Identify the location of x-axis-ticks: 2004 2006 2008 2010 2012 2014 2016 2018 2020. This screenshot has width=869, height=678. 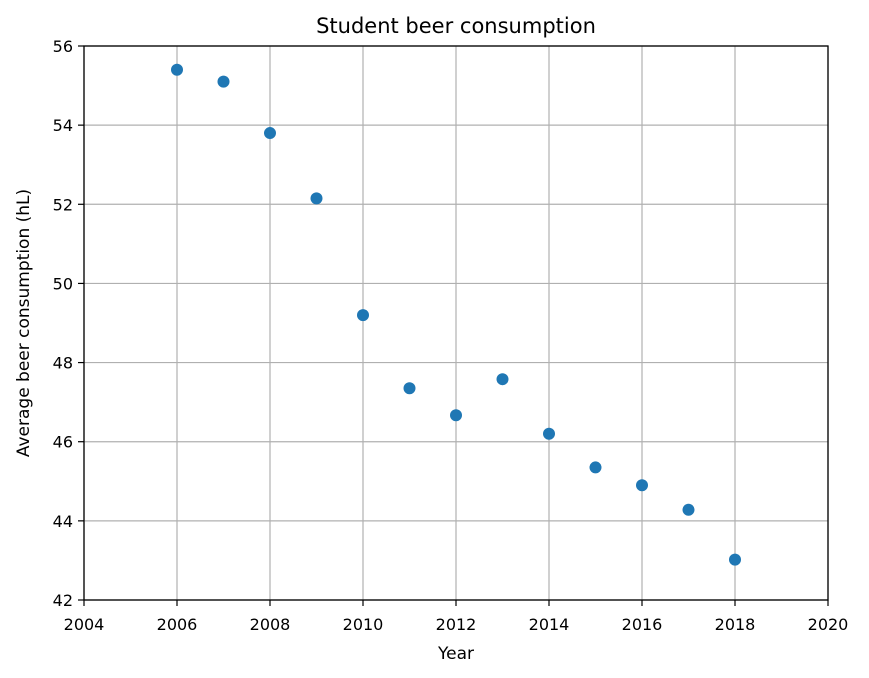
(456, 617).